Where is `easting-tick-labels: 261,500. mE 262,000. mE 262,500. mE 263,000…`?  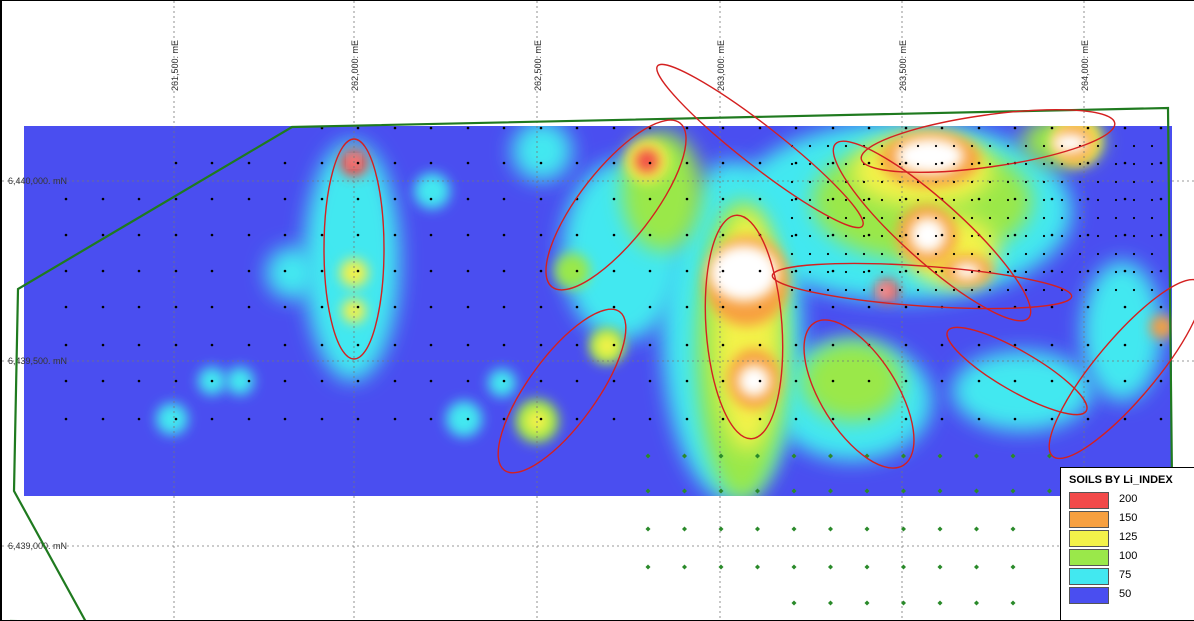 easting-tick-labels: 261,500. mE 262,000. mE 262,500. mE 263,000… is located at coordinates (630, 65).